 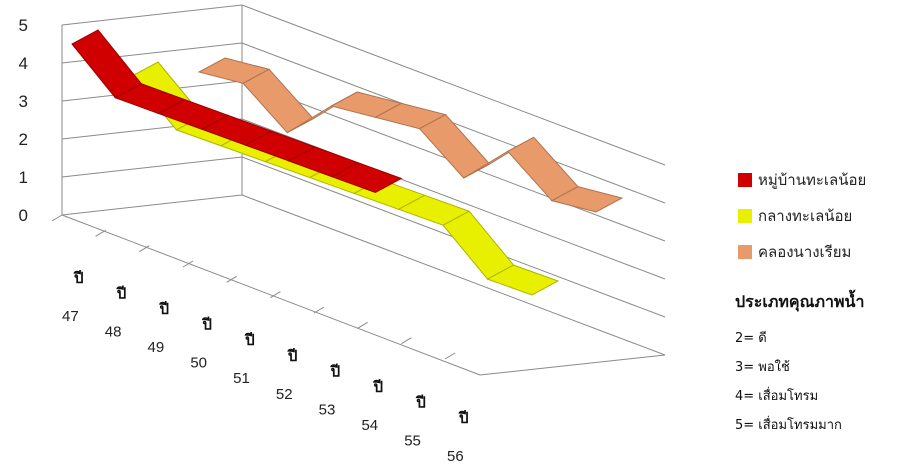 What do you see at coordinates (70, 316) in the screenshot?
I see `x-tick-label: 47` at bounding box center [70, 316].